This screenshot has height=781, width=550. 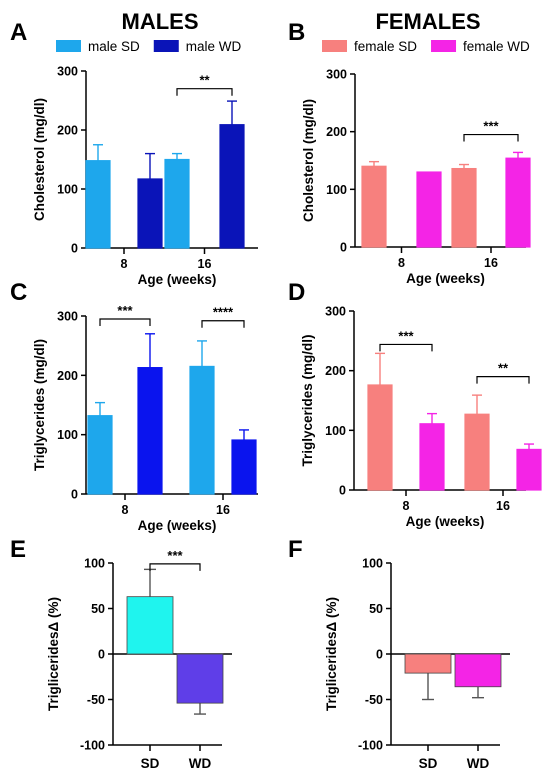 What do you see at coordinates (296, 292) in the screenshot?
I see `panel-d-letter: D` at bounding box center [296, 292].